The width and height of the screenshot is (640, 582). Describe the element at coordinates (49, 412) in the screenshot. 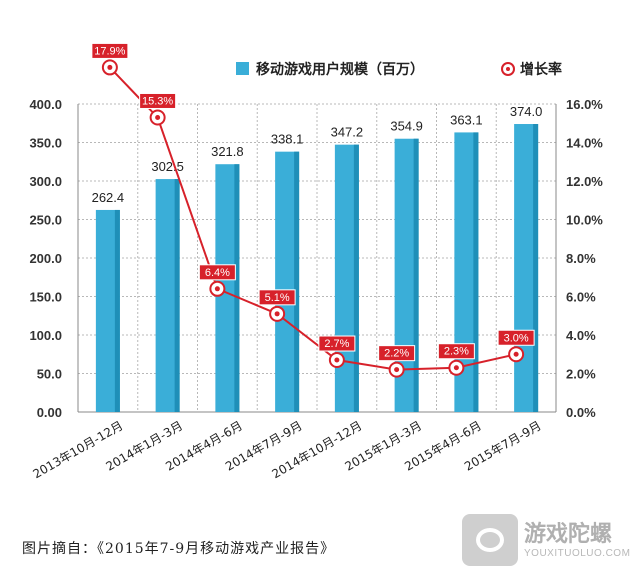

I see `left-tick-label: 0.00` at that location.